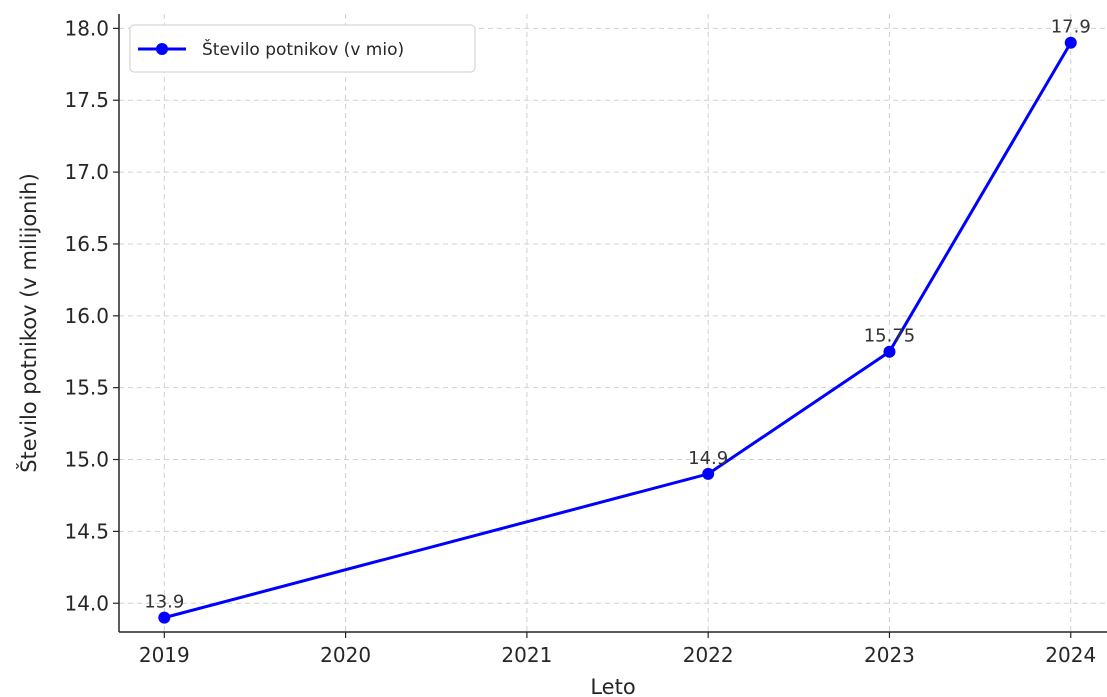 Image resolution: width=1107 pixels, height=697 pixels. What do you see at coordinates (164, 655) in the screenshot?
I see `x-tick-label: 2019` at bounding box center [164, 655].